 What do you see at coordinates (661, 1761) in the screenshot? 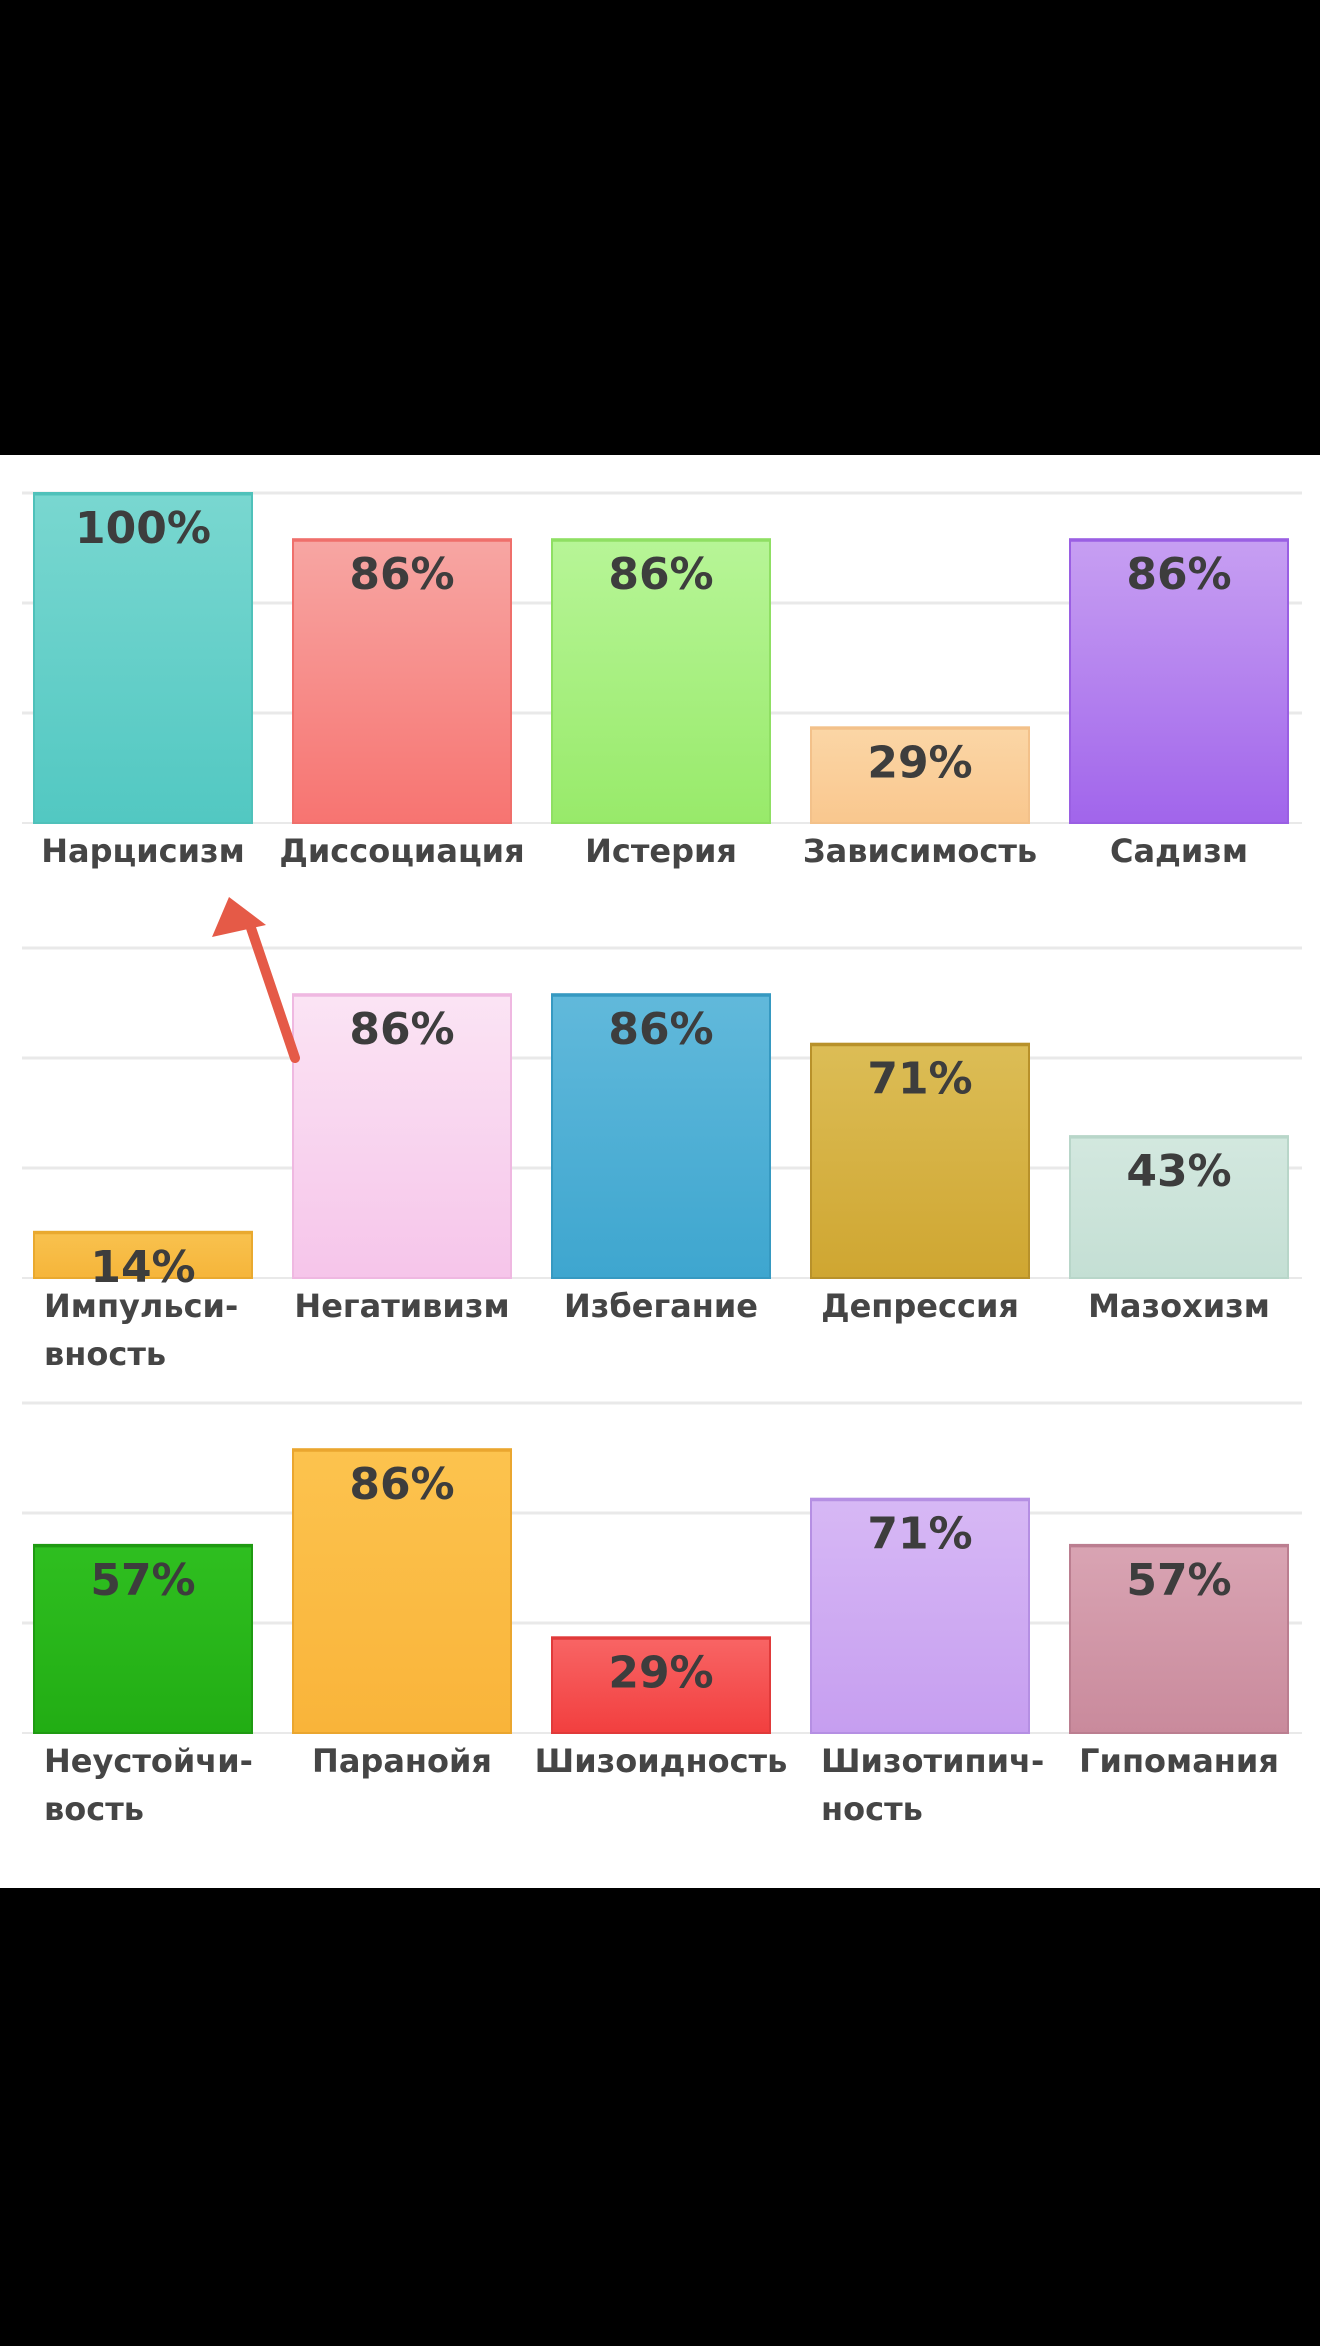
I see `category-label: Шизоидность` at bounding box center [661, 1761].